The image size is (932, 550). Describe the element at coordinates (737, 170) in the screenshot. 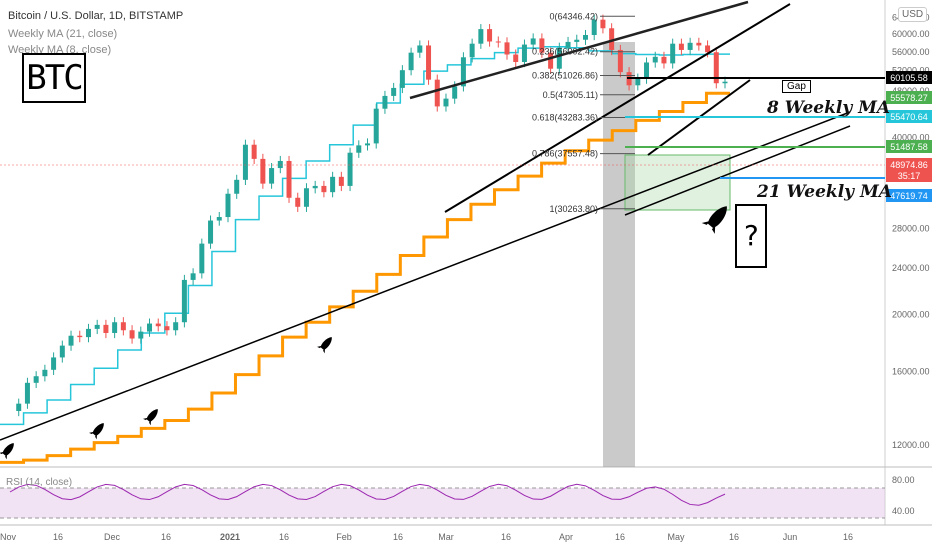

I see `support-line` at that location.